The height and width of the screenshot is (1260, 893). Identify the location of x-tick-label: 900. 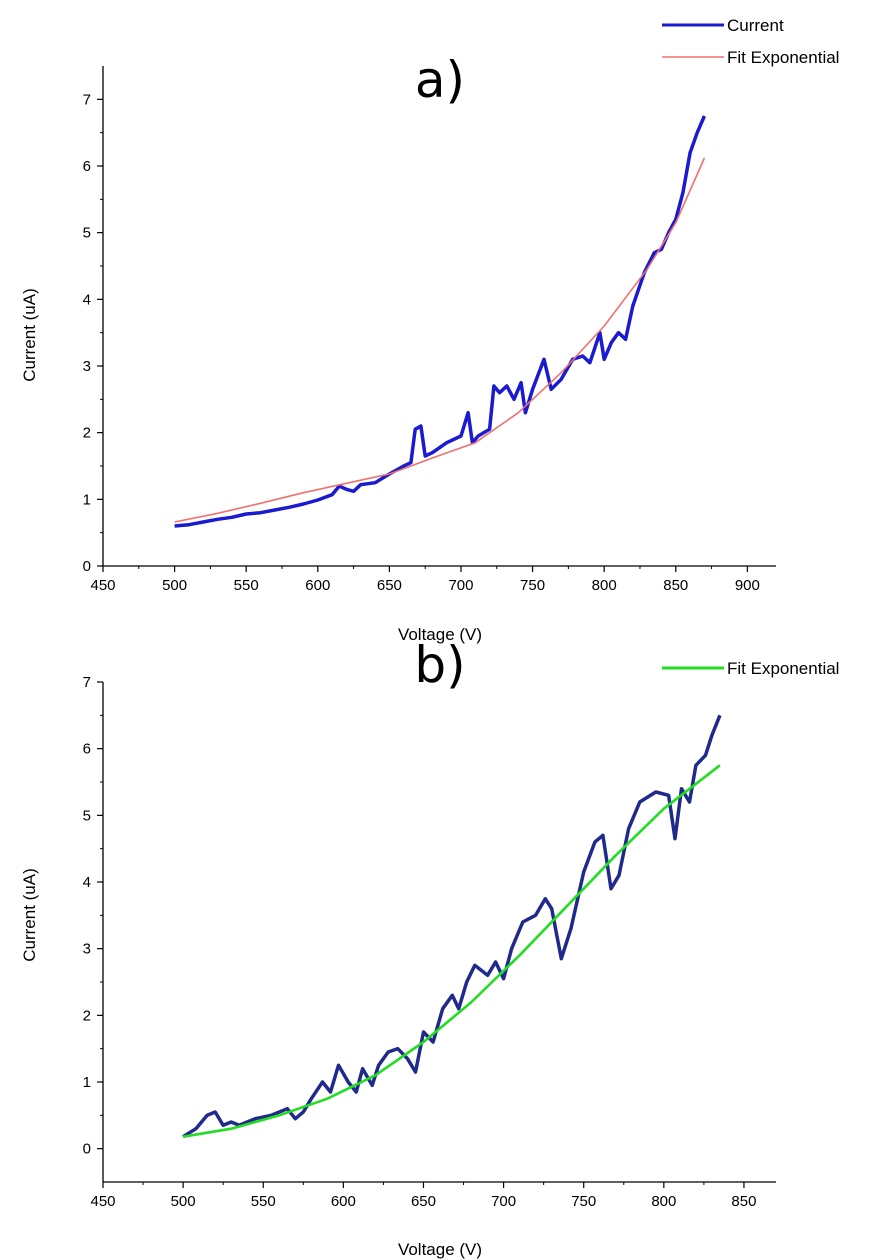
(747, 585).